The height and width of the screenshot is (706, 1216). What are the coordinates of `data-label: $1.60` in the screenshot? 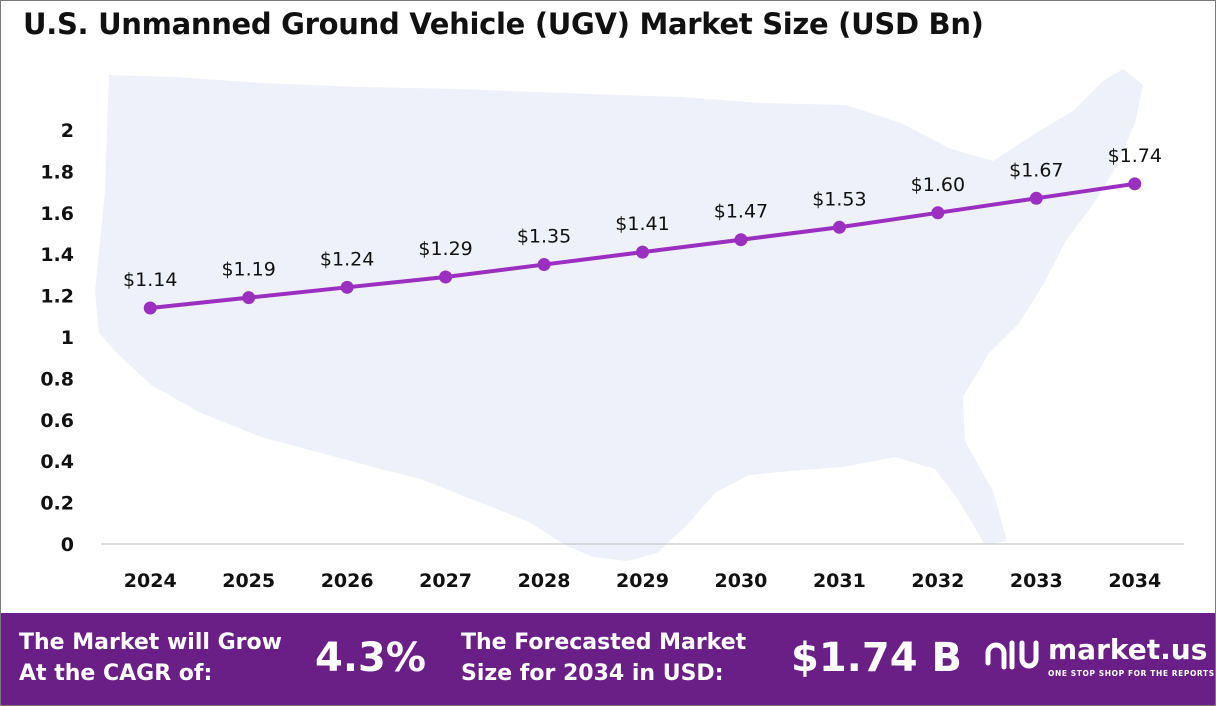 It's located at (938, 185).